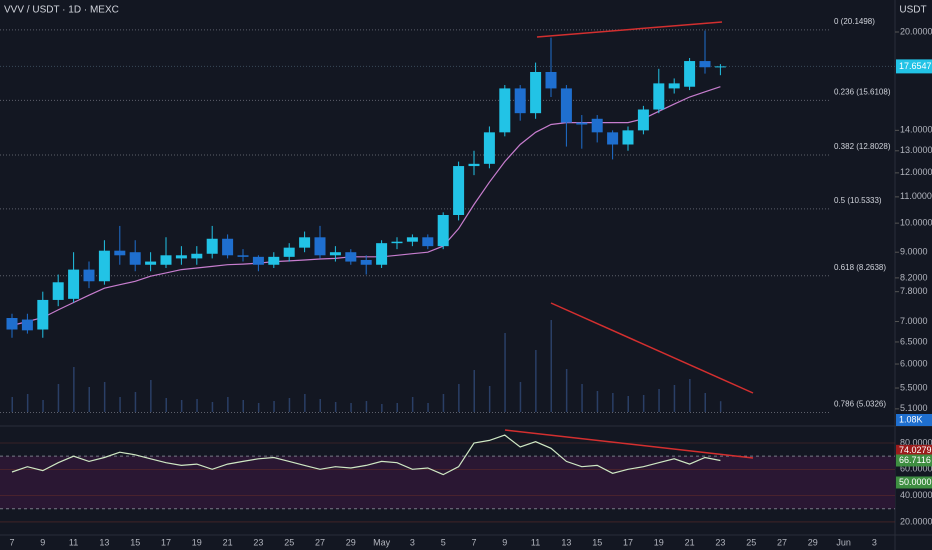 This screenshot has height=550, width=932. What do you see at coordinates (916, 223) in the screenshot?
I see `y-tick-label: 10.0000` at bounding box center [916, 223].